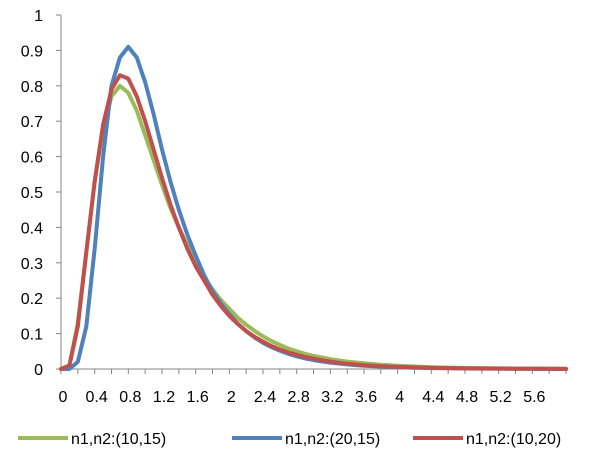 The height and width of the screenshot is (473, 591). I want to click on y-tick-label: 0.2, so click(32, 299).